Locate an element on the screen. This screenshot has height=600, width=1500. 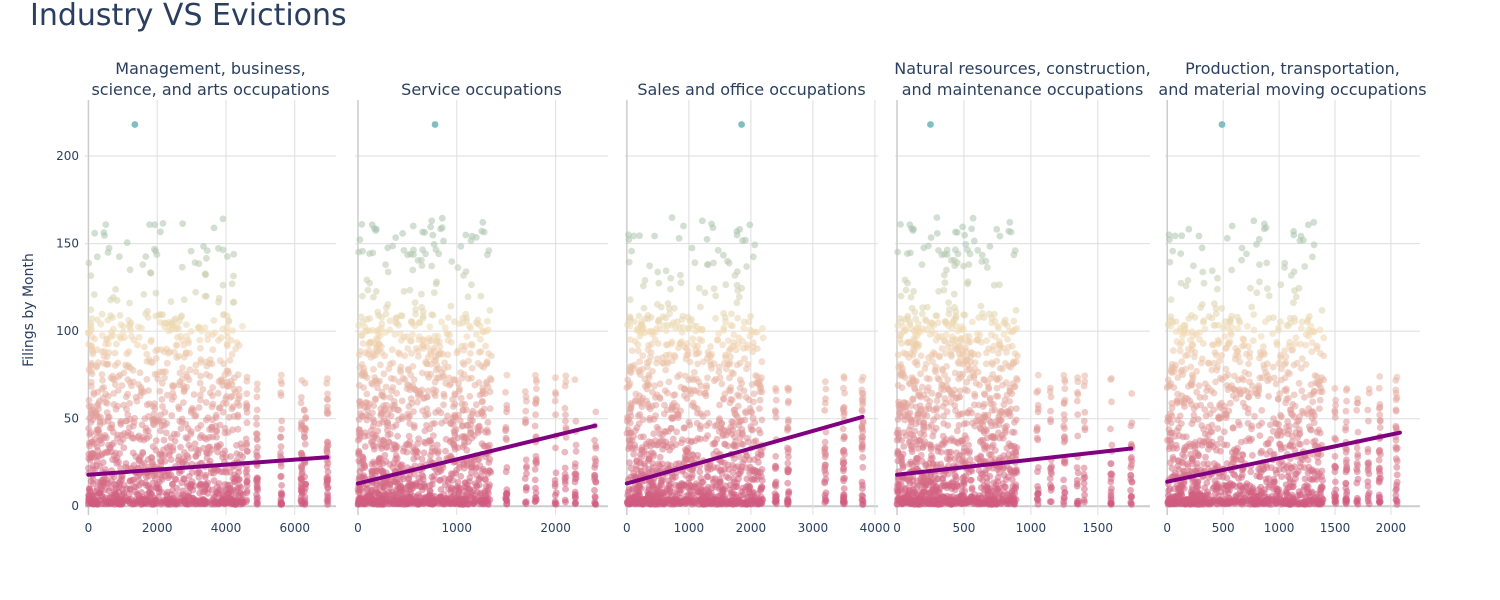
scatter-points is located at coordinates (1014, 361).